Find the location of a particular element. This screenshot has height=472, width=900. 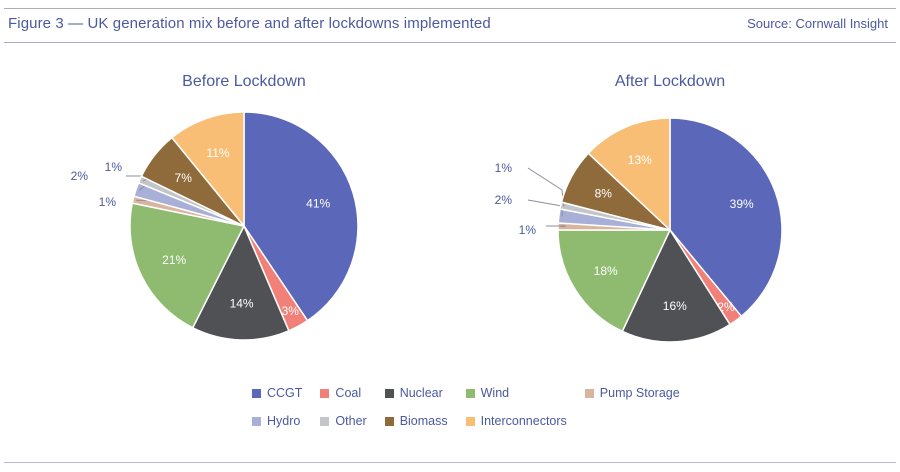

data-label-biomass: 7% is located at coordinates (184, 178).